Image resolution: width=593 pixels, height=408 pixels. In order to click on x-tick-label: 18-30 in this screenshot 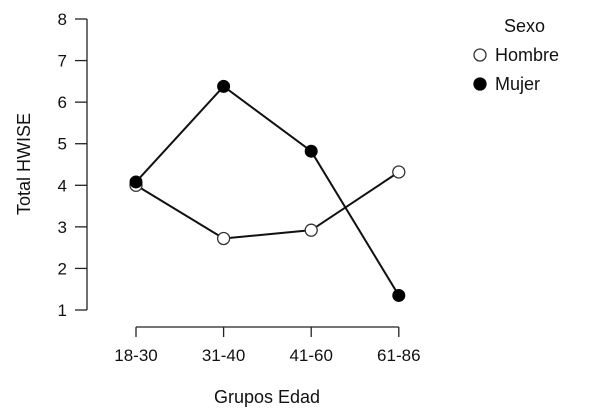, I will do `click(135, 355)`.